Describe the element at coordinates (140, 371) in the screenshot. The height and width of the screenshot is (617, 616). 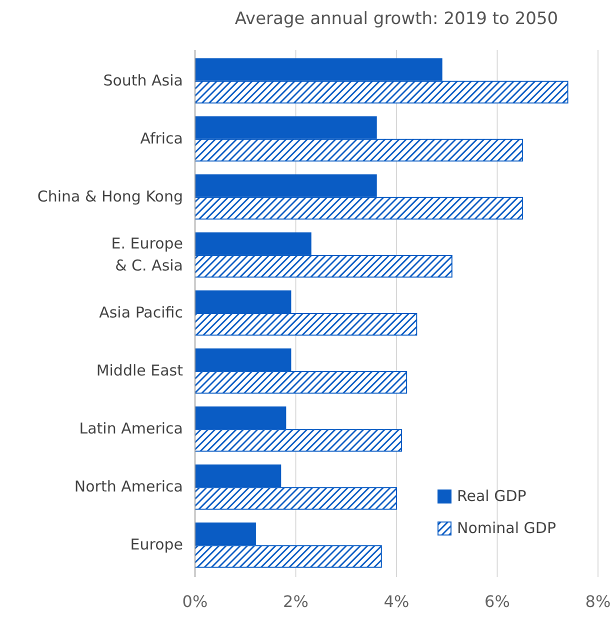
I see `y-tick-label: Middle East` at that location.